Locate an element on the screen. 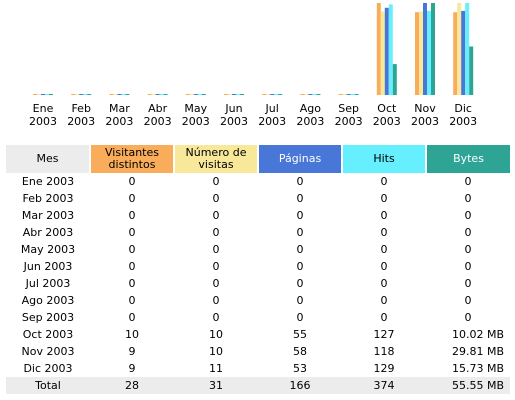 This screenshot has height=400, width=515. bar-ago-s0 is located at coordinates (302, 94).